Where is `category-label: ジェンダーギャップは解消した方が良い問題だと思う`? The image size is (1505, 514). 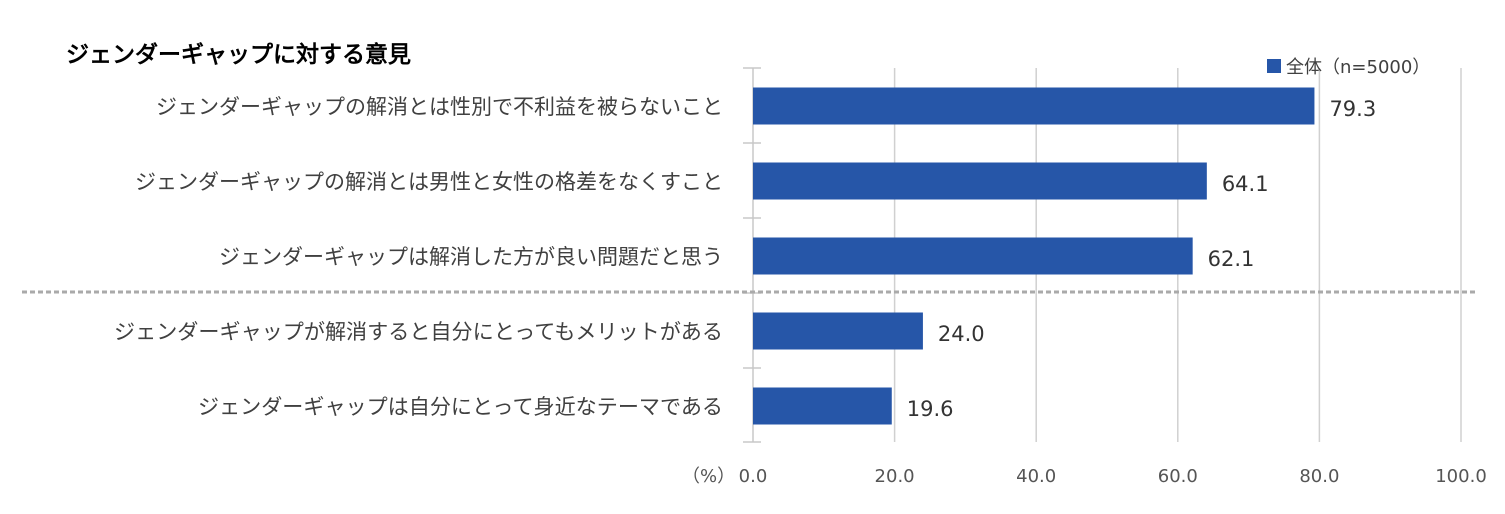
category-label: ジェンダーギャップは解消した方が良い問題だと思う is located at coordinates (471, 257).